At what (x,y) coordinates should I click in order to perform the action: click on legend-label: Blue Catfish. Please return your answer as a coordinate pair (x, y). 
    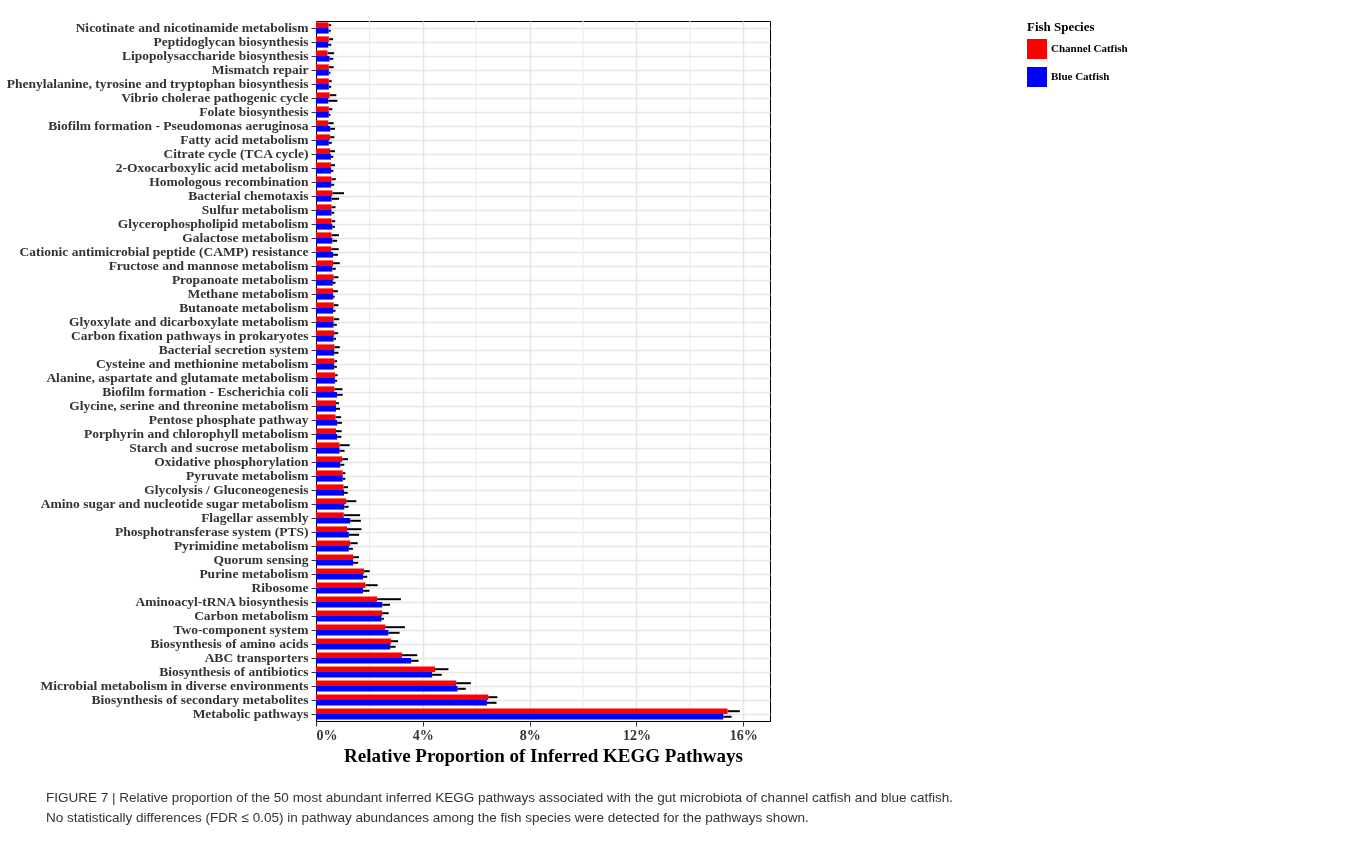
    Looking at the image, I should click on (1080, 76).